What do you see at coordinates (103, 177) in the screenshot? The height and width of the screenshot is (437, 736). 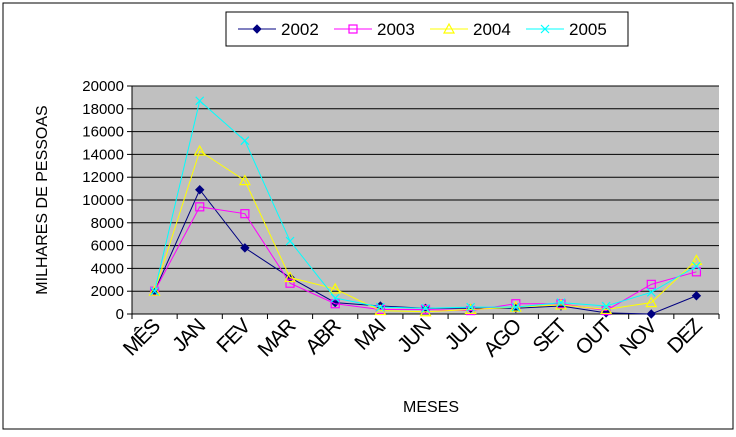 I see `y-tick-label: 12000` at bounding box center [103, 177].